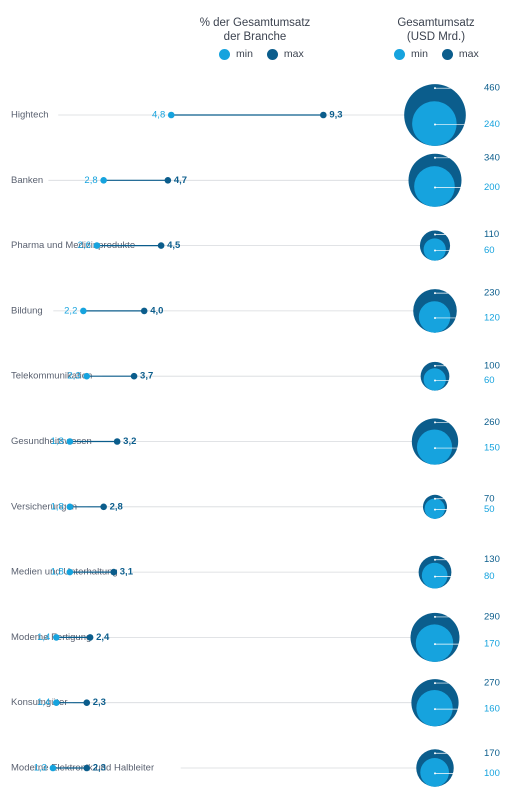  What do you see at coordinates (116, 506) in the screenshot?
I see `pct-max-label: 2,8` at bounding box center [116, 506].